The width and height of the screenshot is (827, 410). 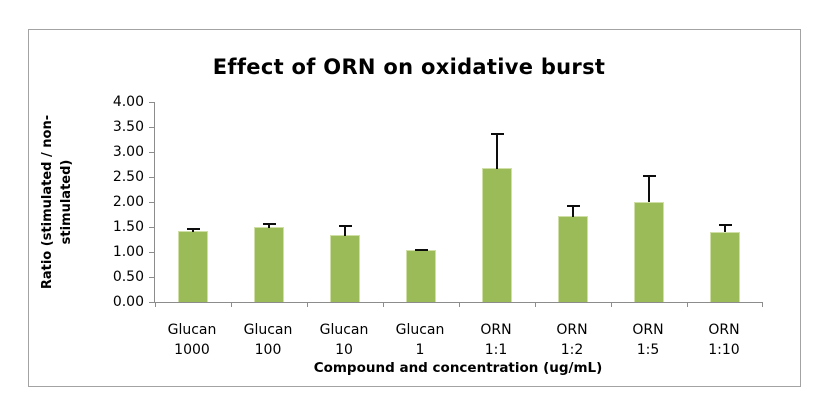 What do you see at coordinates (497, 235) in the screenshot?
I see `bar-ORN-1:1` at bounding box center [497, 235].